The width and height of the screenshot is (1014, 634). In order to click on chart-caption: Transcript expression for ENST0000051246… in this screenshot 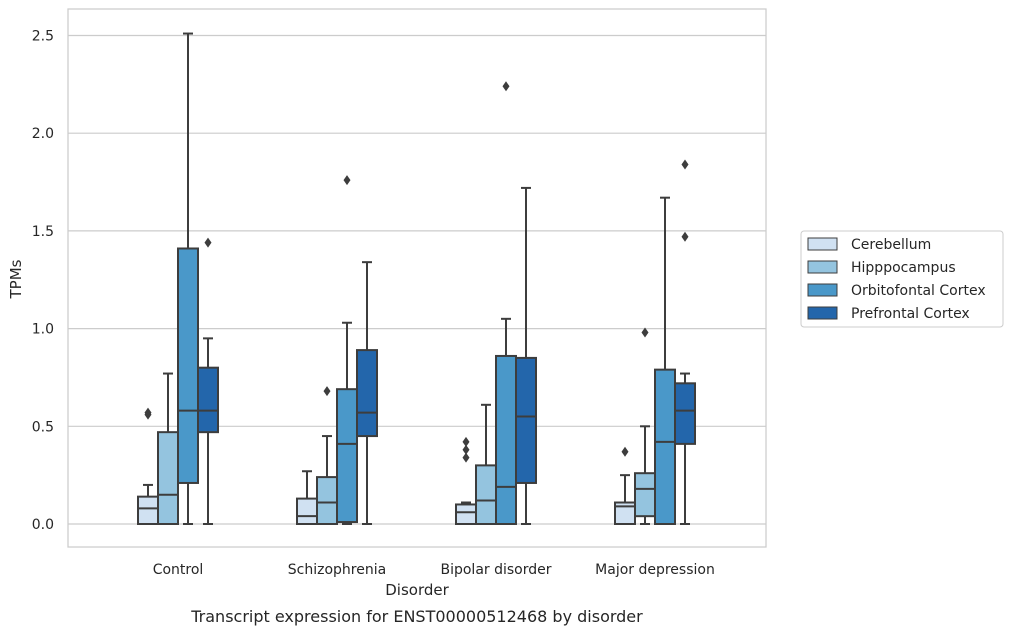, I will do `click(416, 616)`.